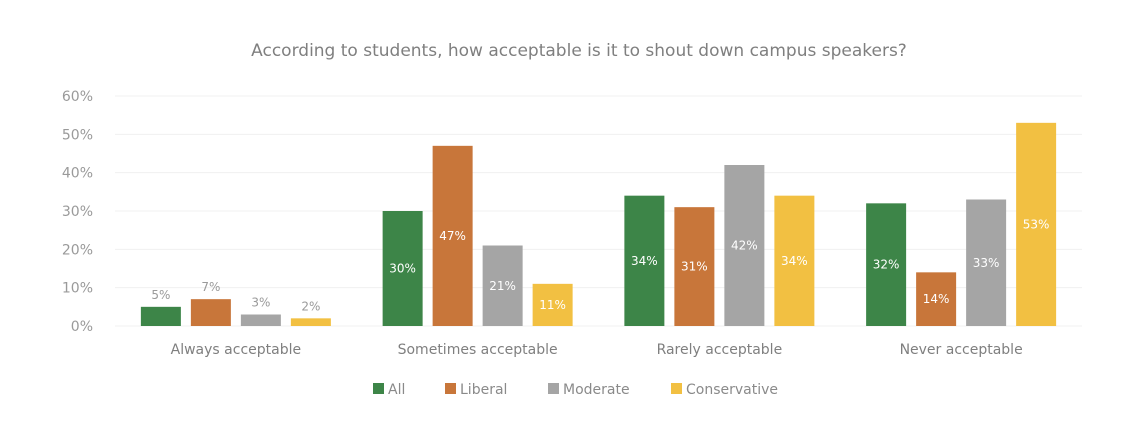  I want to click on data-label: 32%, so click(886, 265).